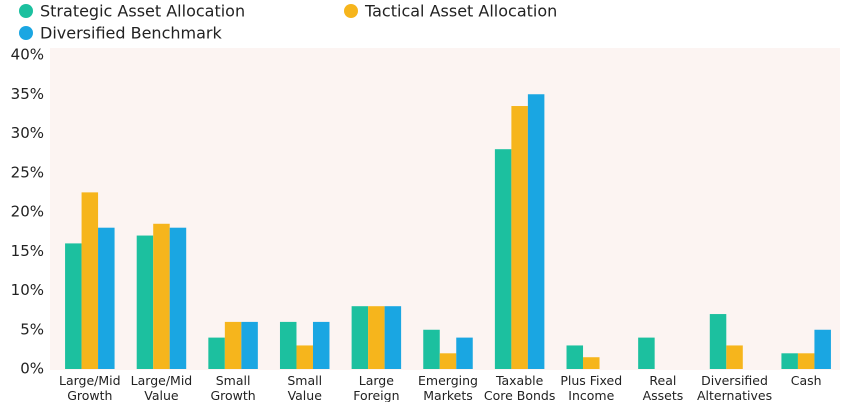  Describe the element at coordinates (32, 329) in the screenshot. I see `y-tick-label: 5%` at that location.